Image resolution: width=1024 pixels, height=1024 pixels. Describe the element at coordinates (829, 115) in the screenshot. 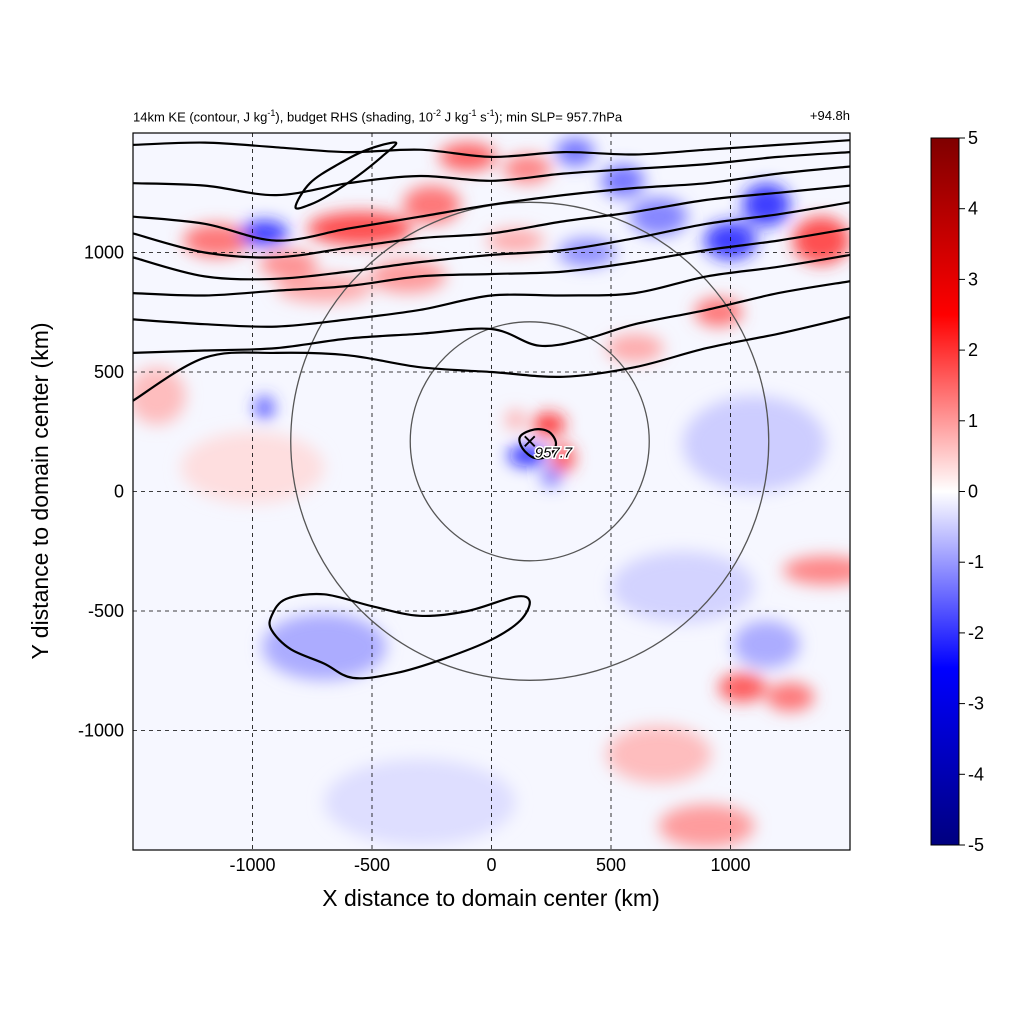

I see `forecast-time-label: +94.8h` at that location.